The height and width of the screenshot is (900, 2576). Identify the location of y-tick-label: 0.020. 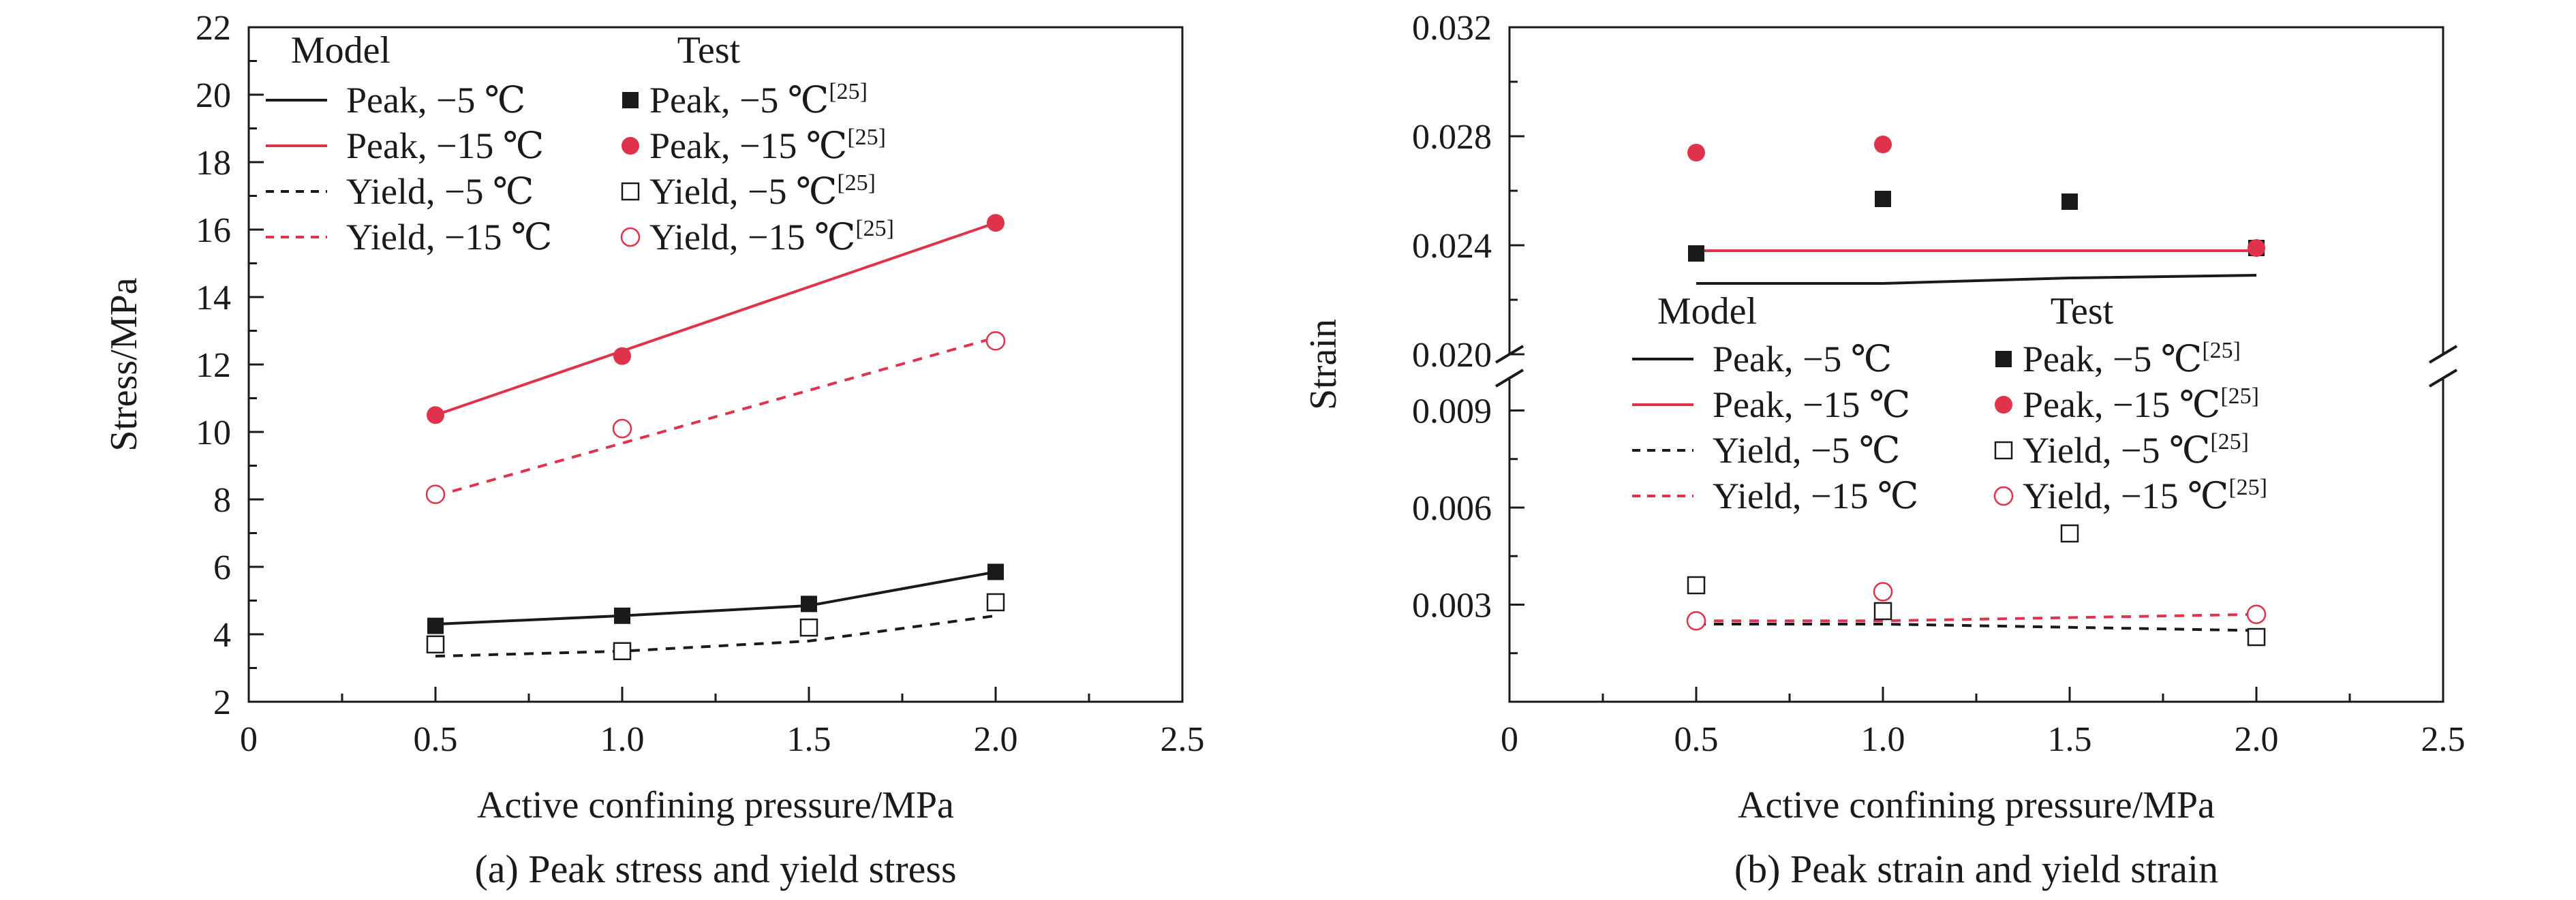
(1452, 356).